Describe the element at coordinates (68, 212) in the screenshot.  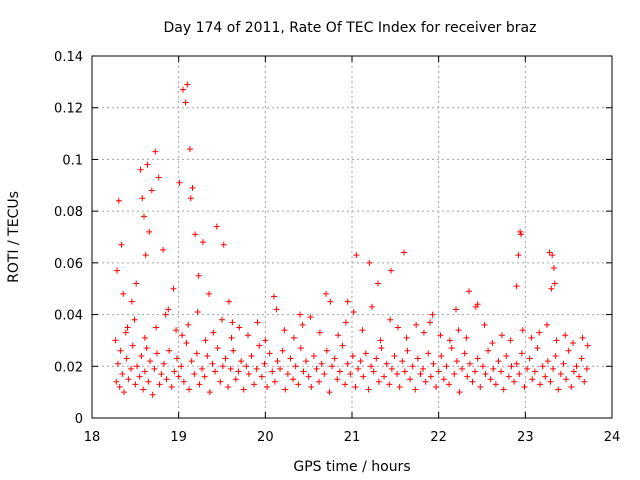
I see `y-tick-label: 0.08` at that location.